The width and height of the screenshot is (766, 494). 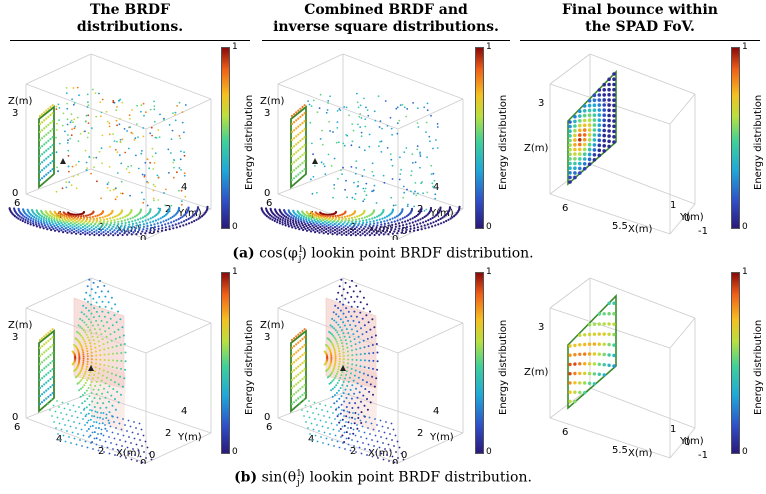 I want to click on grid-line, so click(x=58, y=69).